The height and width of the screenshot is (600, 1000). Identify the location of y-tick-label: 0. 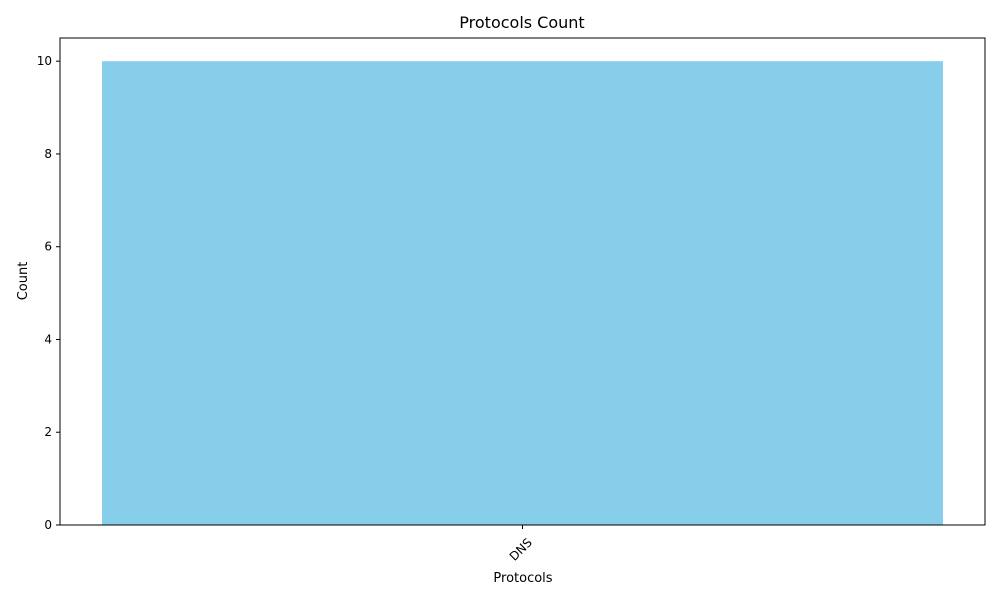
(48, 525).